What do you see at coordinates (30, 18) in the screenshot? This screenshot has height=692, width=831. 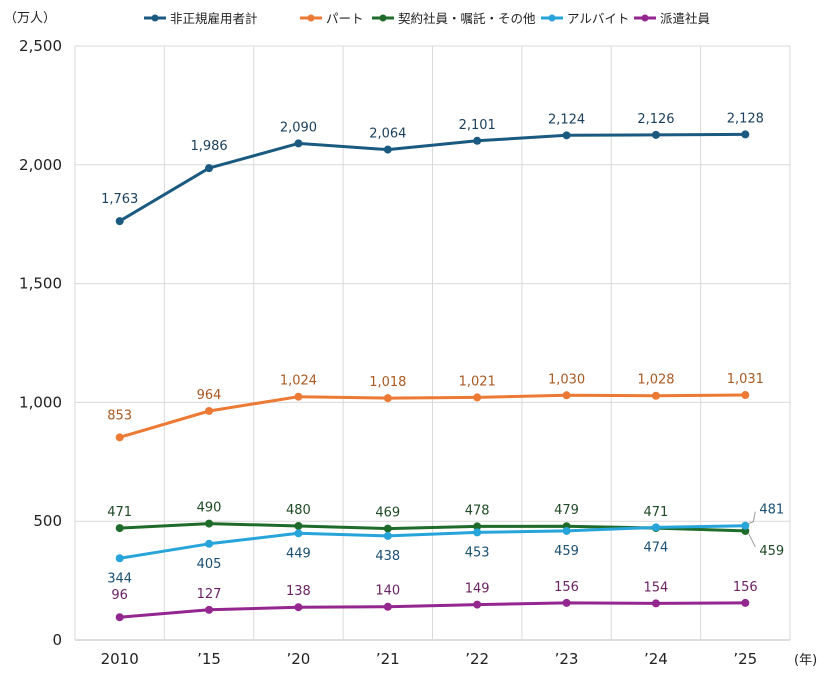 I see `y-axis-unit-label: （万人）` at bounding box center [30, 18].